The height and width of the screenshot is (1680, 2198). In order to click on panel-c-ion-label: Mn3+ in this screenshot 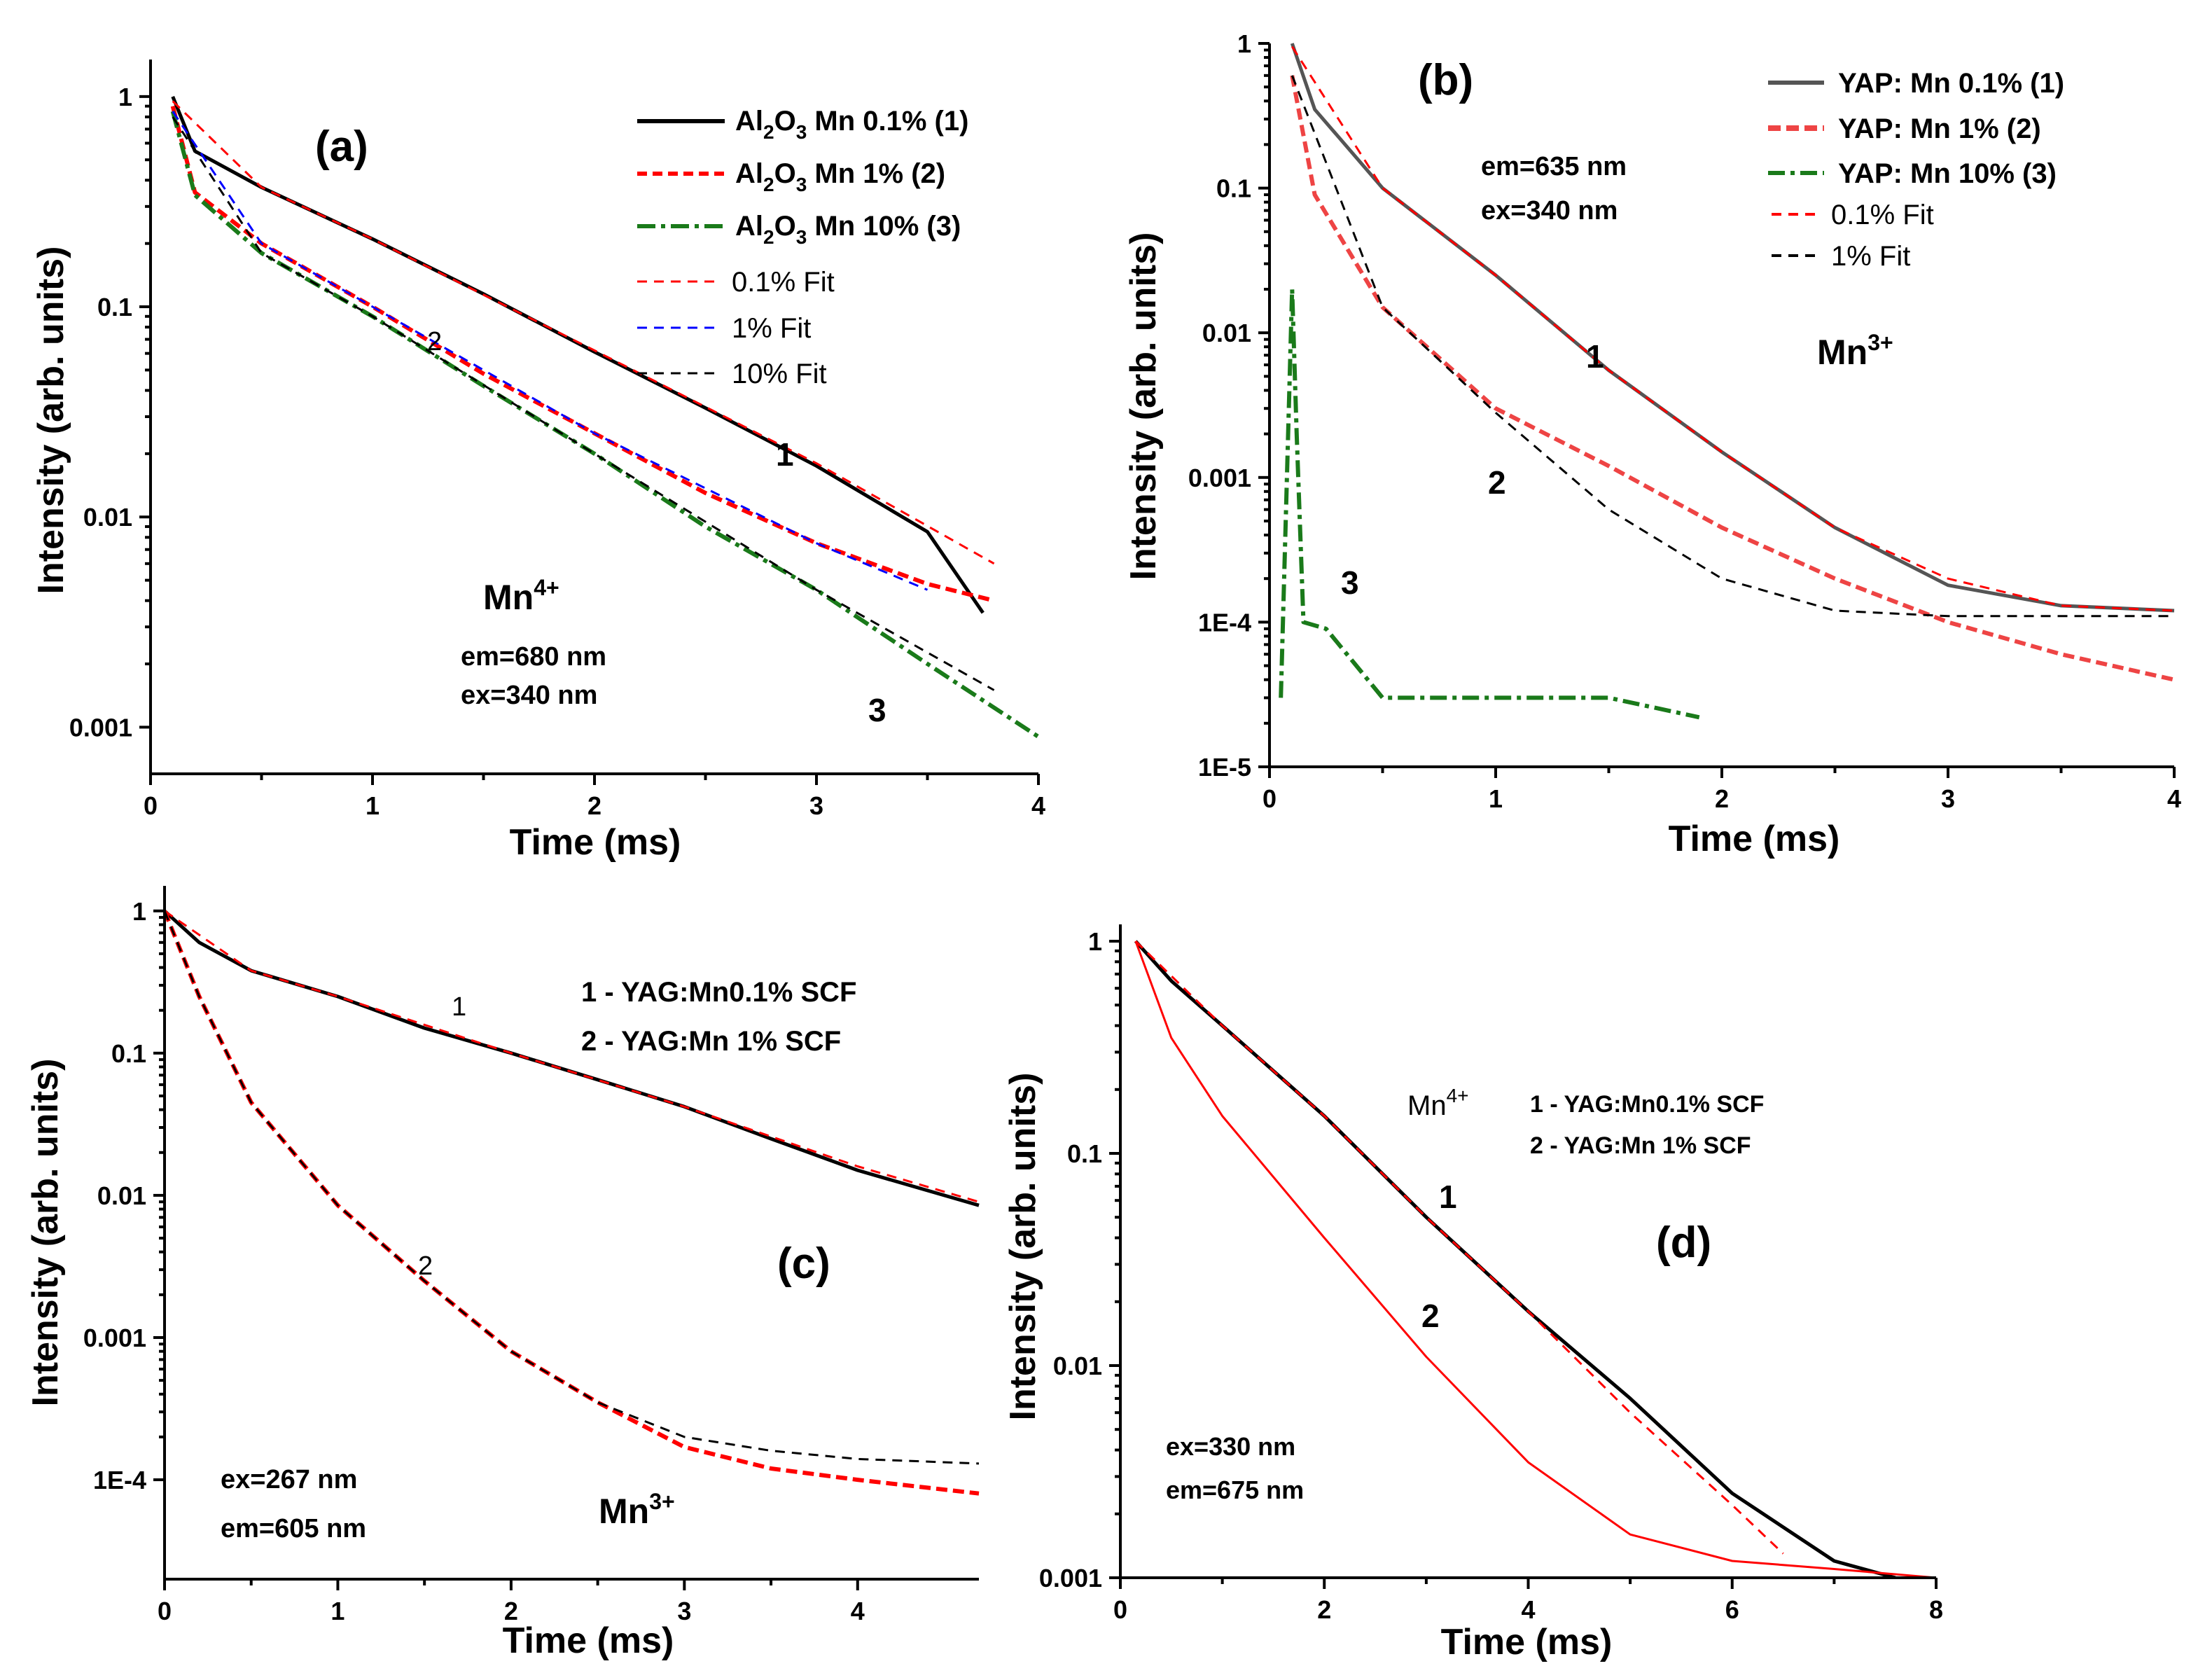, I will do `click(637, 1510)`.